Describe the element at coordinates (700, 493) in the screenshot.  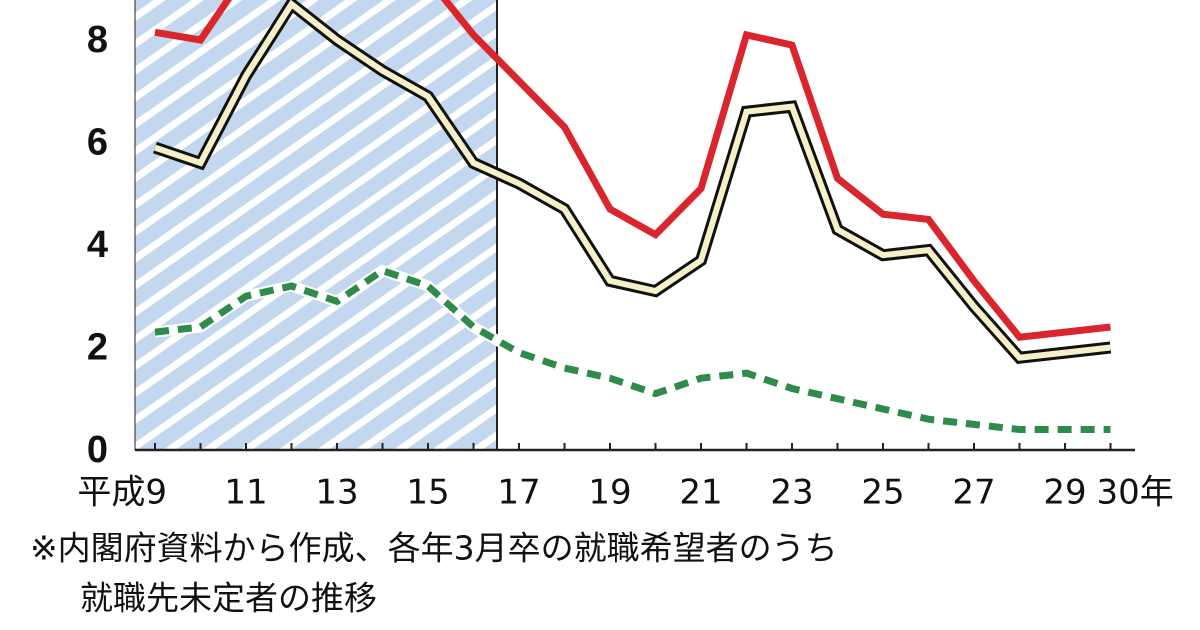
I see `x-tick-label: 21` at that location.